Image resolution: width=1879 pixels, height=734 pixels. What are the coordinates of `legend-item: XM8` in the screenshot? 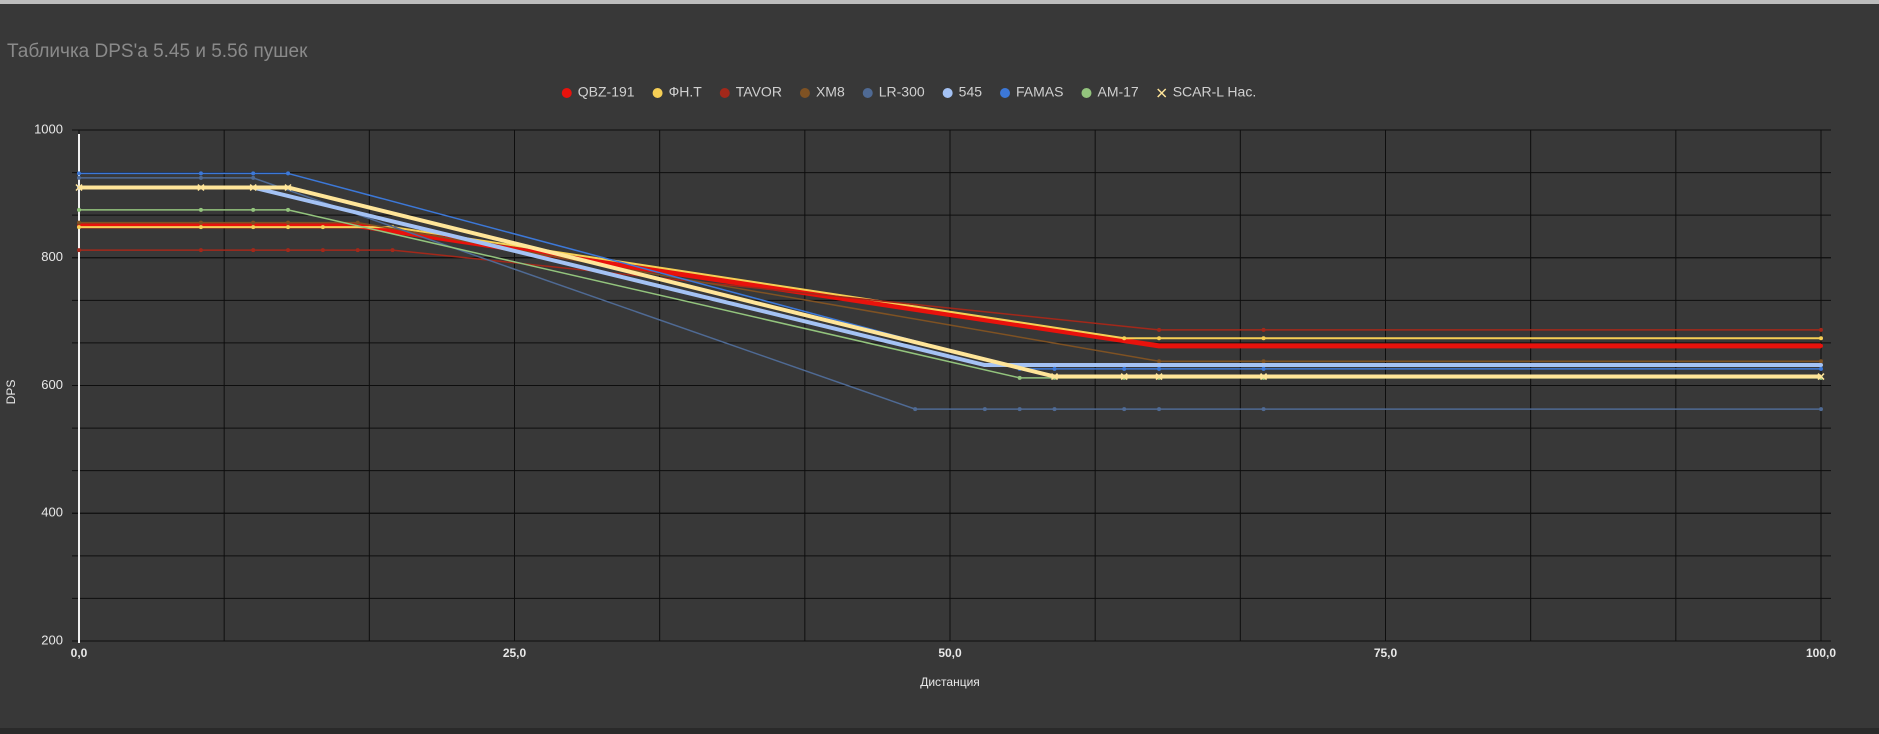 It's located at (822, 92).